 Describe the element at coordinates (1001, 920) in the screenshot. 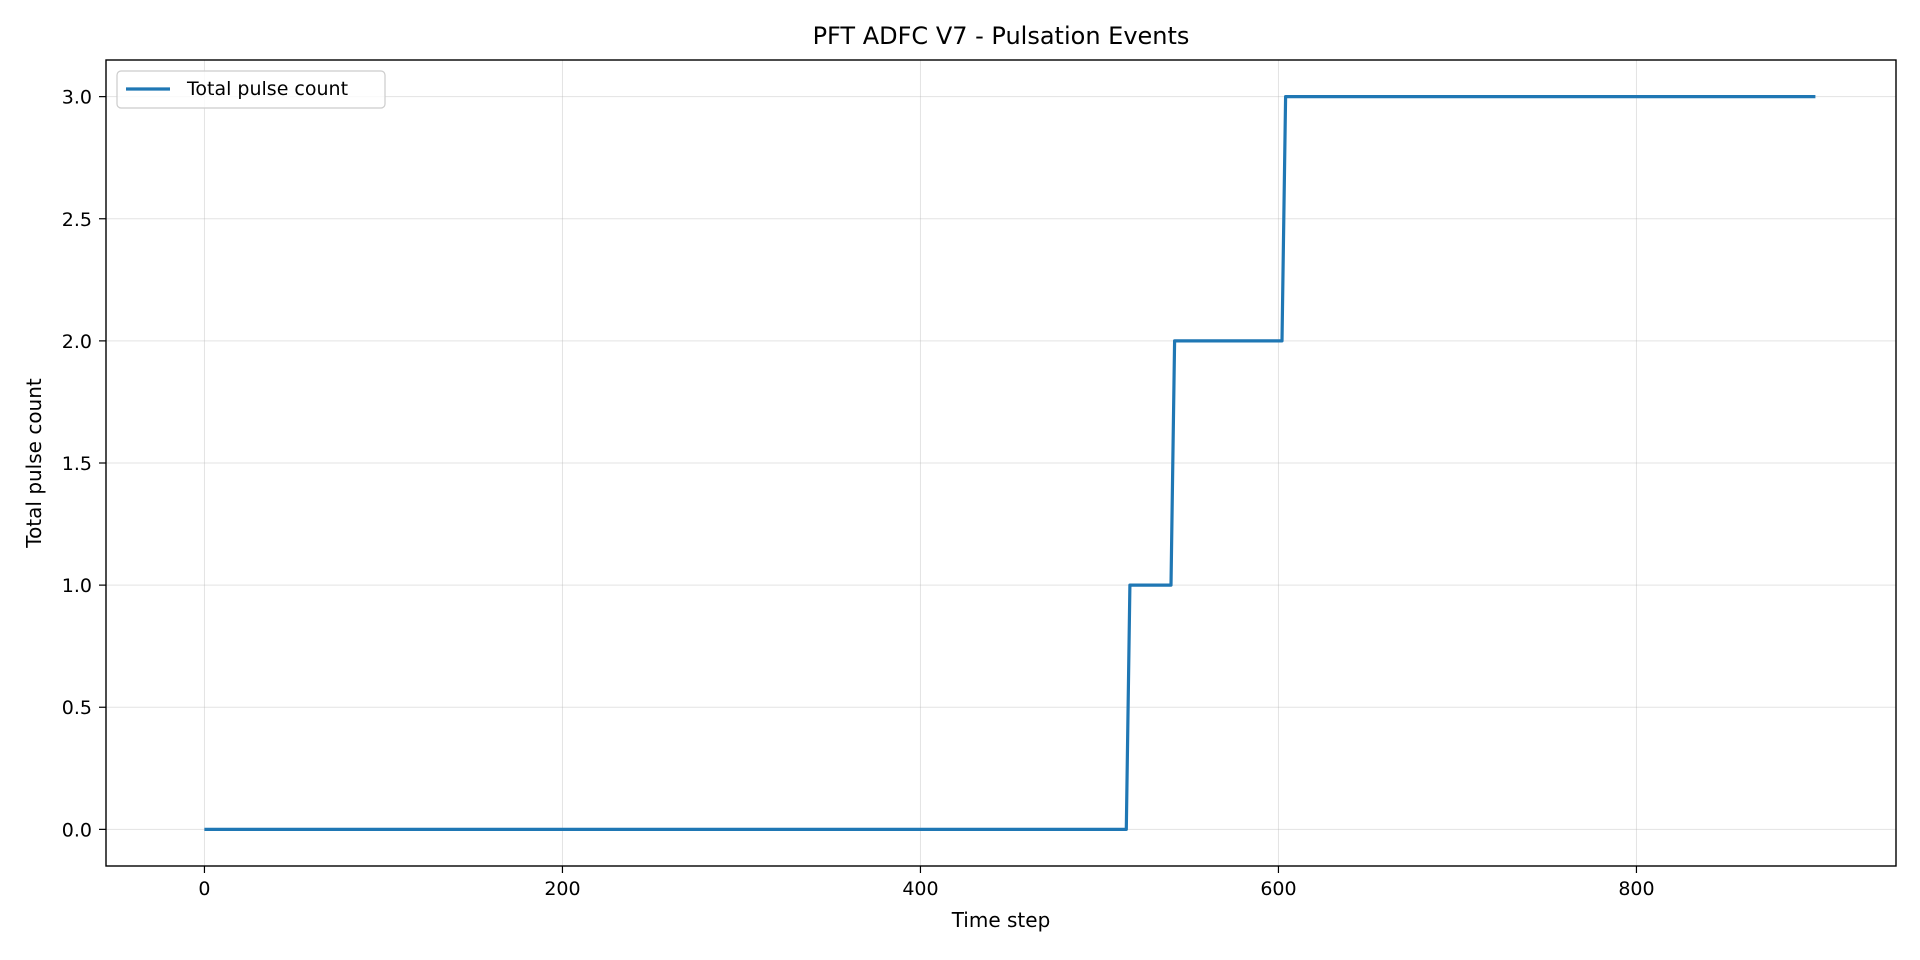

I see `x-axis-label: Time step` at that location.